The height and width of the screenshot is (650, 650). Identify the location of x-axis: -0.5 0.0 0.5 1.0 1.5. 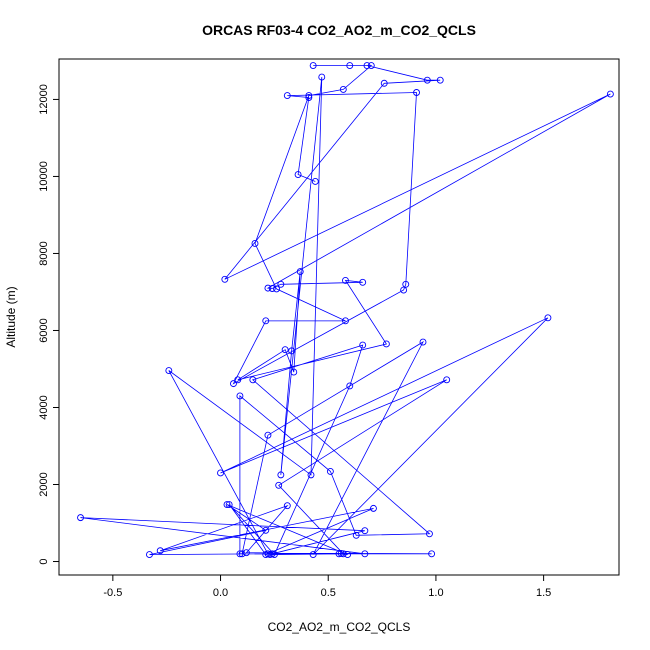
(327, 587).